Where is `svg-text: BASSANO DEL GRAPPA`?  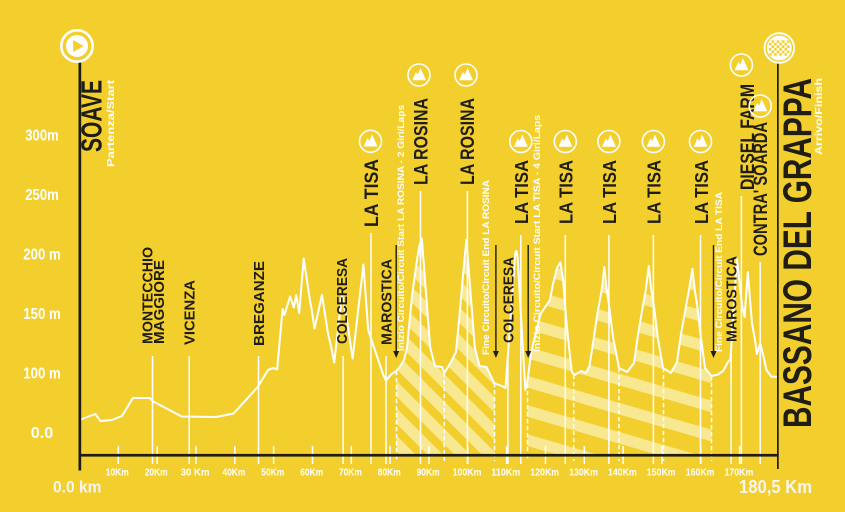
svg-text: BASSANO DEL GRAPPA is located at coordinates (798, 253).